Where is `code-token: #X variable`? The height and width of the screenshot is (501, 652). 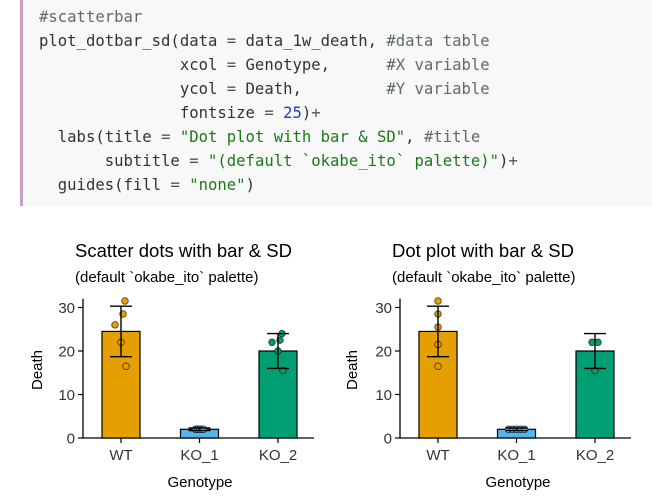 code-token: #X variable is located at coordinates (438, 65).